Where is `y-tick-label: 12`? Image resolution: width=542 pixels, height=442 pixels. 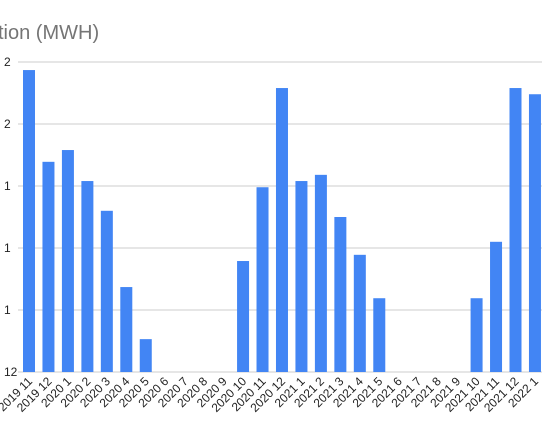 y-tick-label: 12 is located at coordinates (11, 372).